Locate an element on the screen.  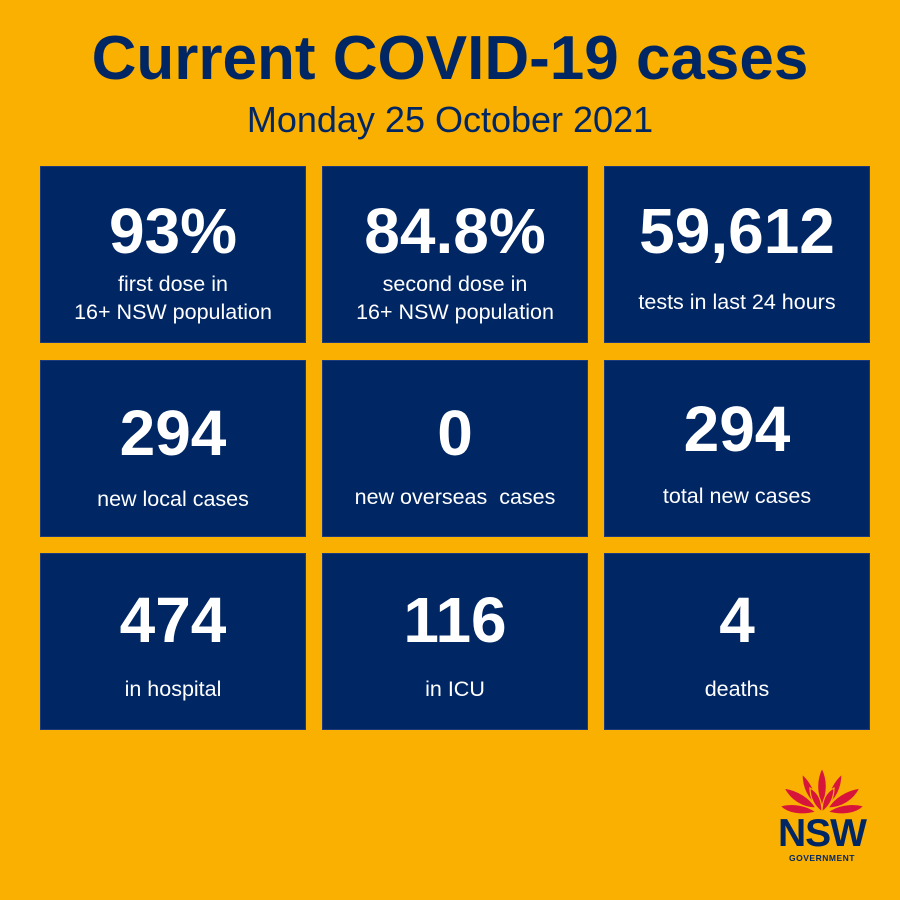
stat-label: in ICU is located at coordinates (455, 689).